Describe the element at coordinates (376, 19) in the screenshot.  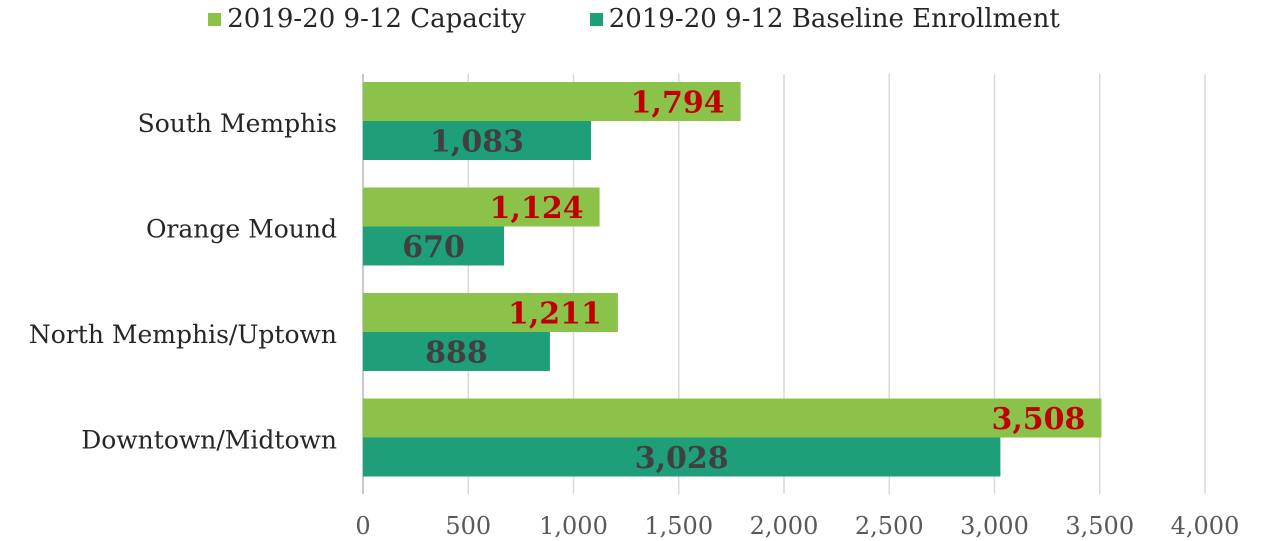
I see `legend-label-capacity: 2019-20 9-12 Capacity` at that location.